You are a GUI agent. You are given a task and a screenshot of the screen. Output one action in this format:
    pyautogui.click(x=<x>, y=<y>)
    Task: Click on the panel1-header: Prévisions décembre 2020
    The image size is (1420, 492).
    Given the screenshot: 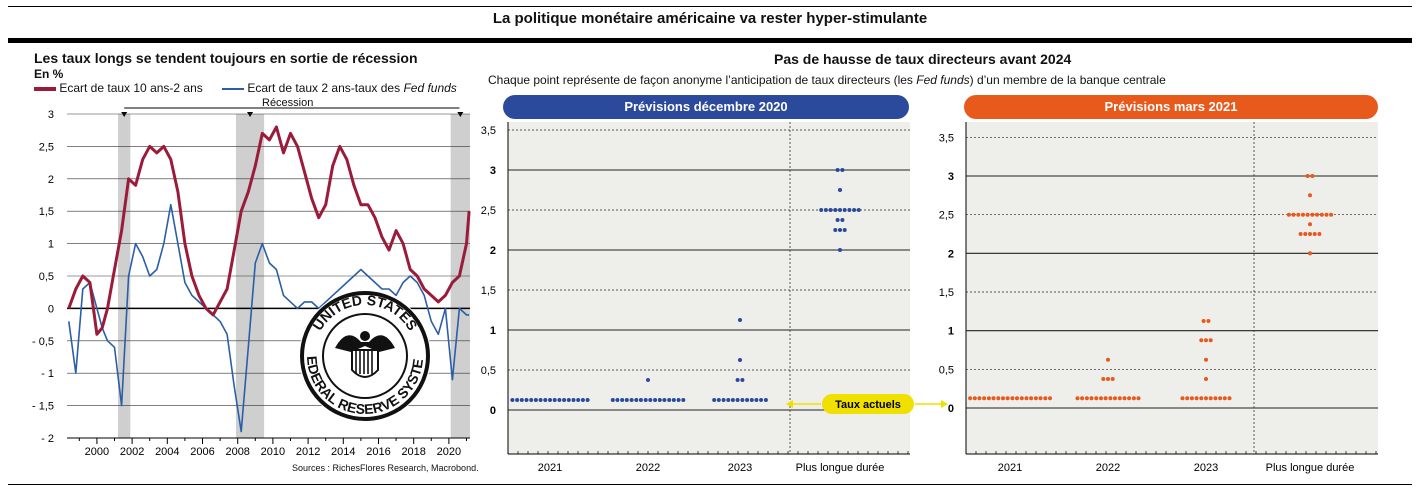 What is the action you would take?
    pyautogui.click(x=706, y=107)
    